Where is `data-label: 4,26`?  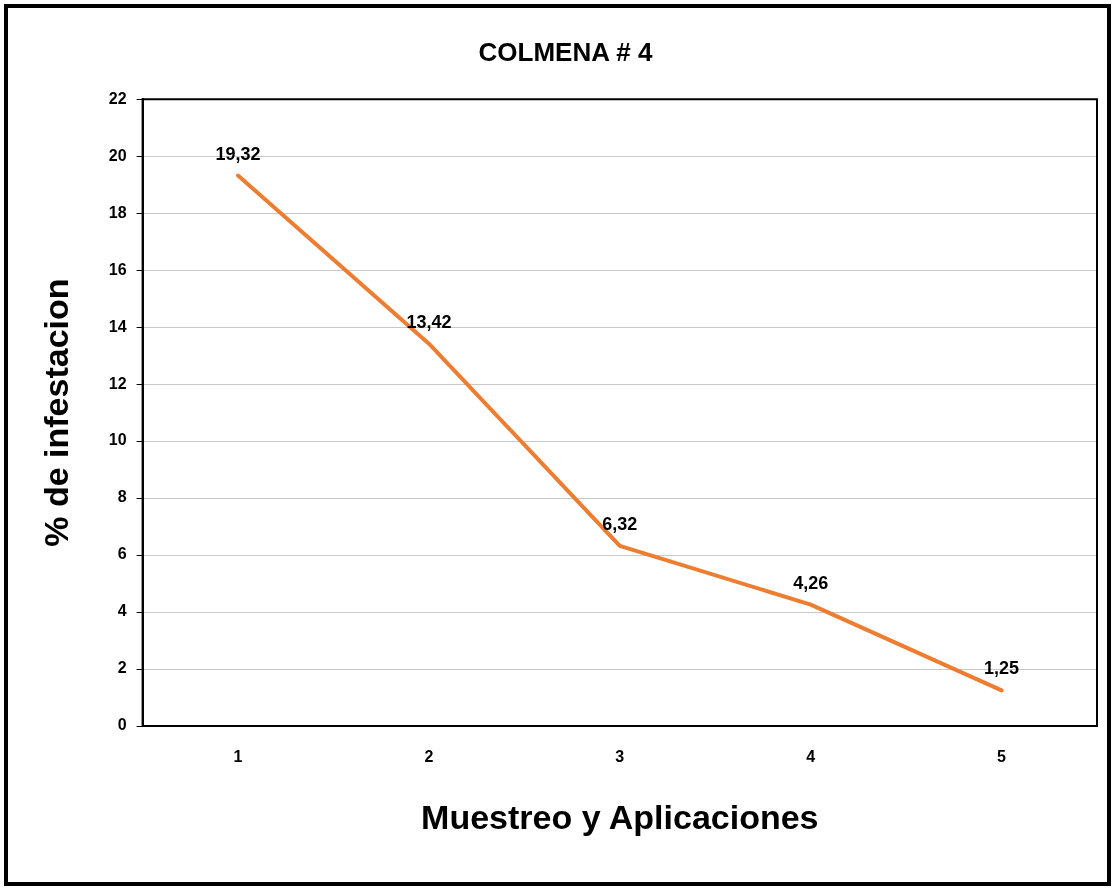
data-label: 4,26 is located at coordinates (811, 582).